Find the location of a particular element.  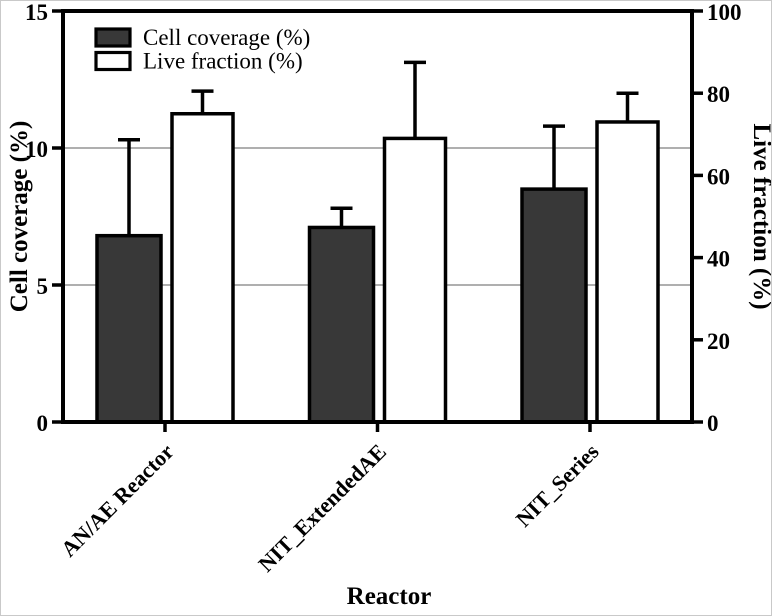

x-category-label-nit-extendedae: NIT_ExtendedAE is located at coordinates (322, 508).